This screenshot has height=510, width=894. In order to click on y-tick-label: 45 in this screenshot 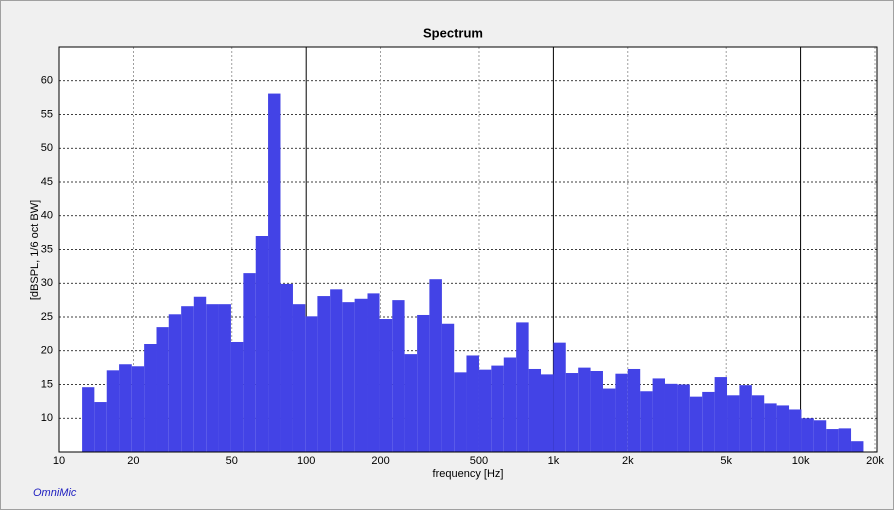, I will do `click(47, 182)`.